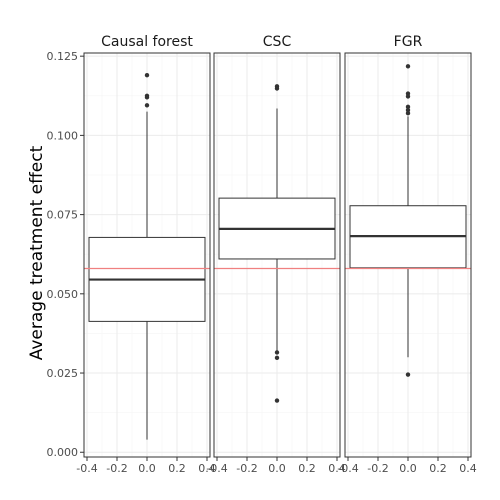  I want to click on y-tick-label: 0.075, so click(63, 215).